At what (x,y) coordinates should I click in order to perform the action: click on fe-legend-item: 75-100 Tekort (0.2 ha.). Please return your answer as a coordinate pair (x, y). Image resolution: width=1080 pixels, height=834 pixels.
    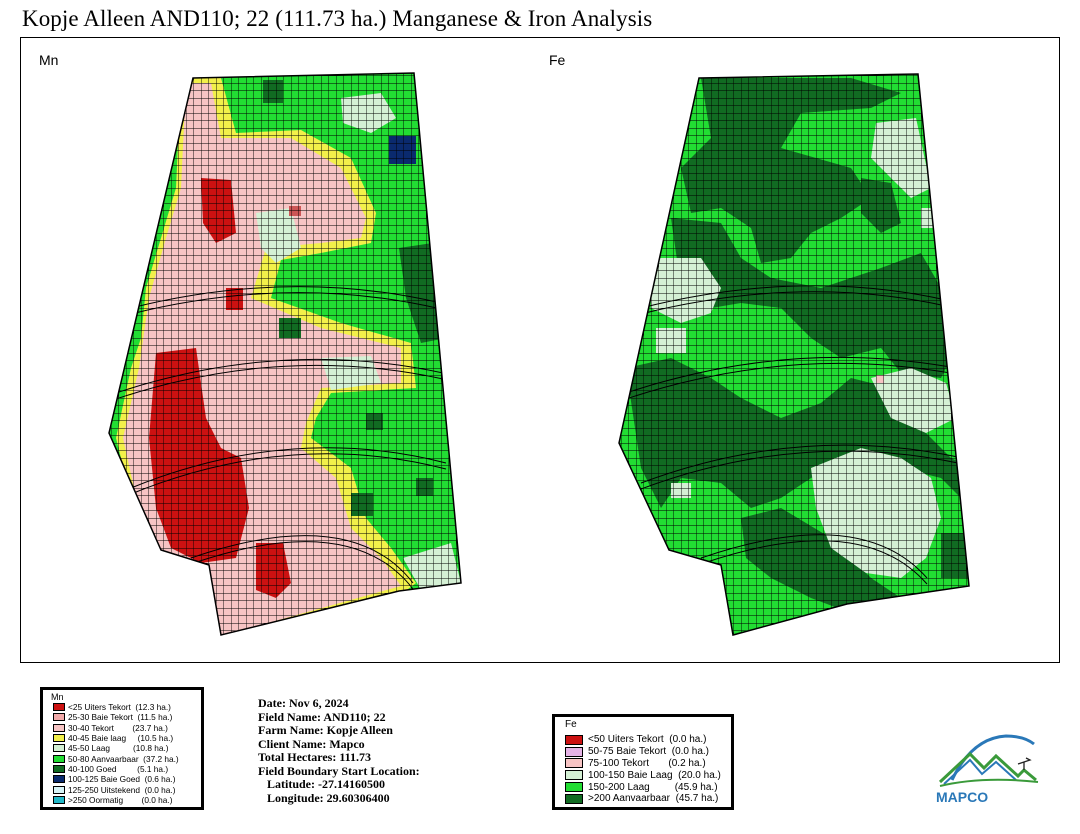
    Looking at the image, I should click on (643, 764).